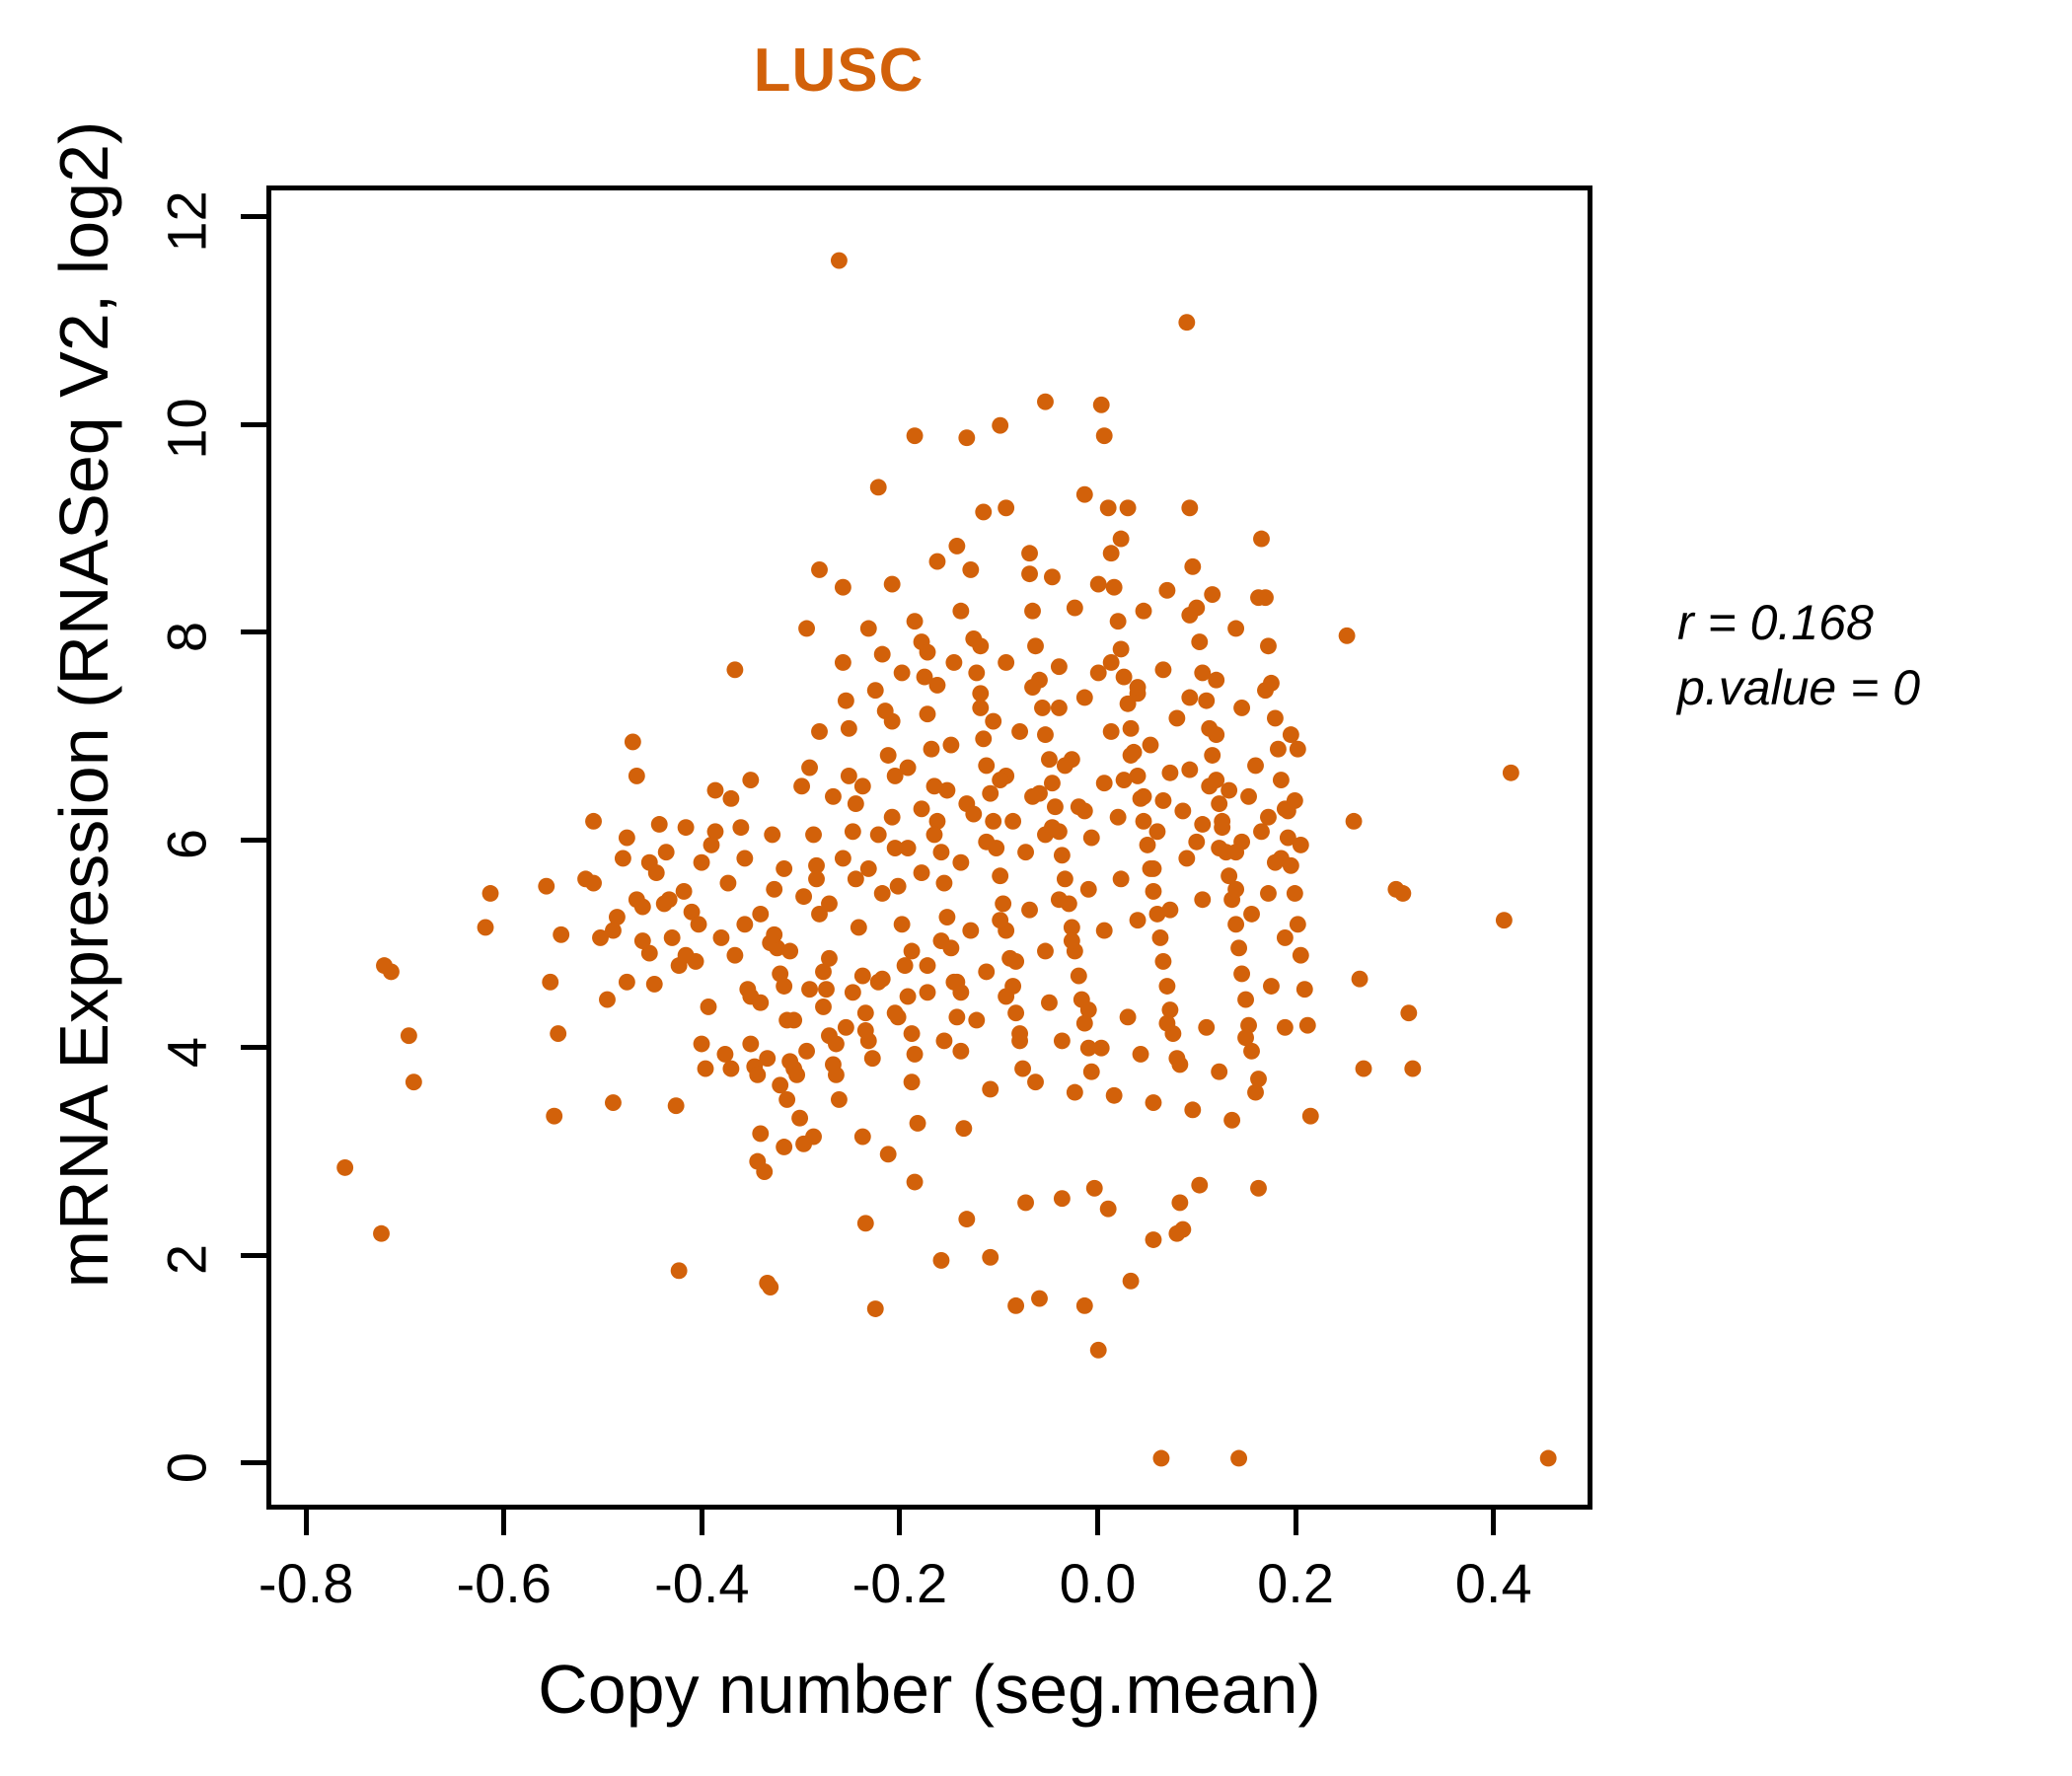 The height and width of the screenshot is (1776, 2072). I want to click on stats-annotation: r = 0.168 p.value = 0, so click(1799, 655).